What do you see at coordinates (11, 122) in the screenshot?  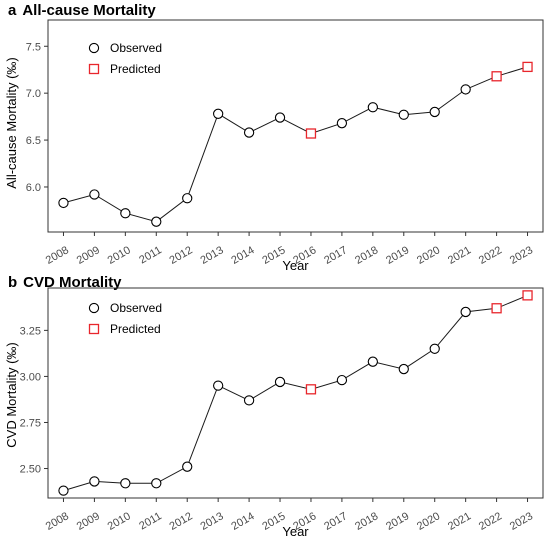 I see `y-axis-title: All-cause Mortality (‰)` at bounding box center [11, 122].